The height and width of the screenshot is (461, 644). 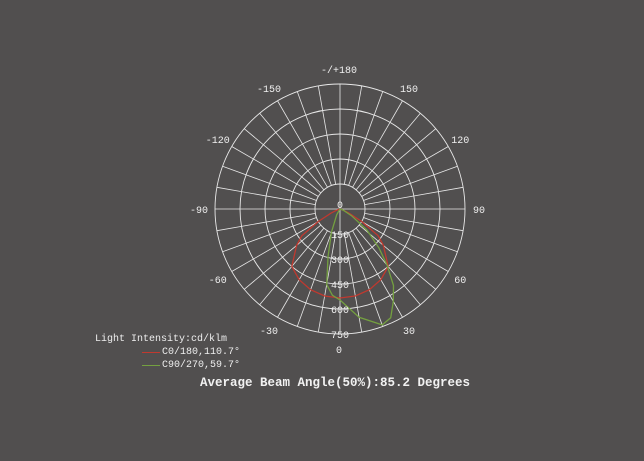 What do you see at coordinates (199, 211) in the screenshot?
I see `angle-tick-label: -90` at bounding box center [199, 211].